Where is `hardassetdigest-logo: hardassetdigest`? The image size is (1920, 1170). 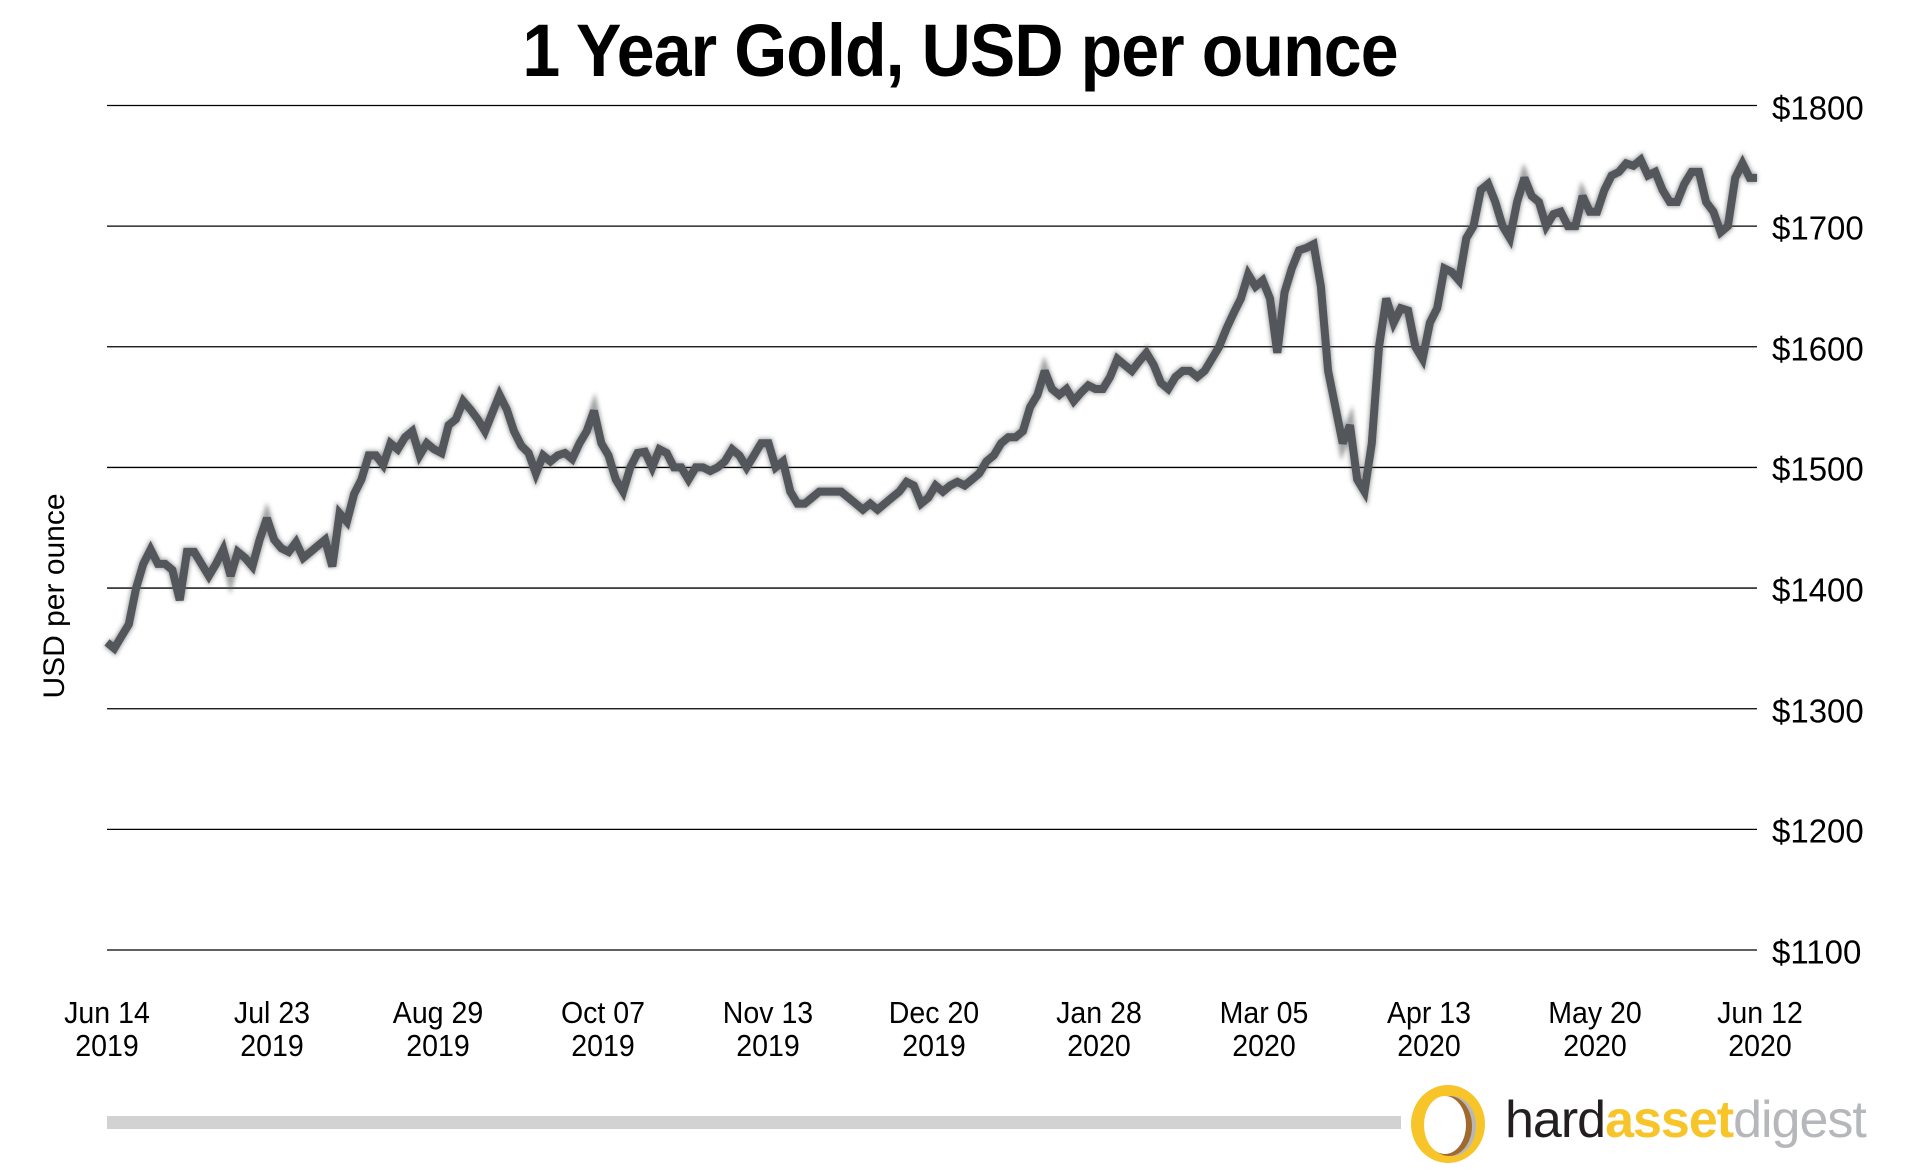
hardassetdigest-logo: hardassetdigest is located at coordinates (1655, 1125).